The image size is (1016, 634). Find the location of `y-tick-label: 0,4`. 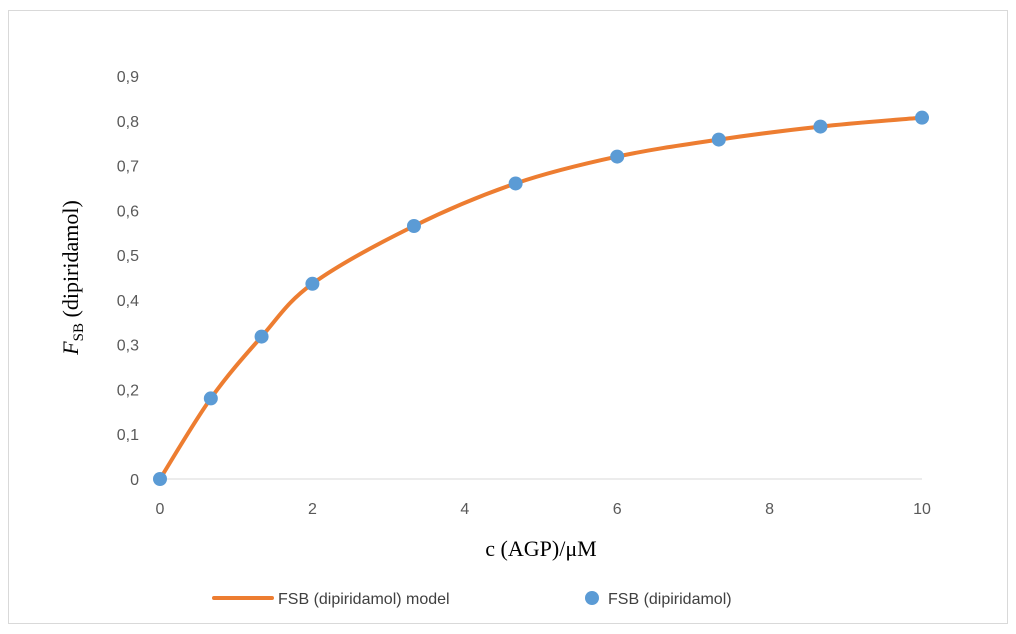

y-tick-label: 0,4 is located at coordinates (128, 301).